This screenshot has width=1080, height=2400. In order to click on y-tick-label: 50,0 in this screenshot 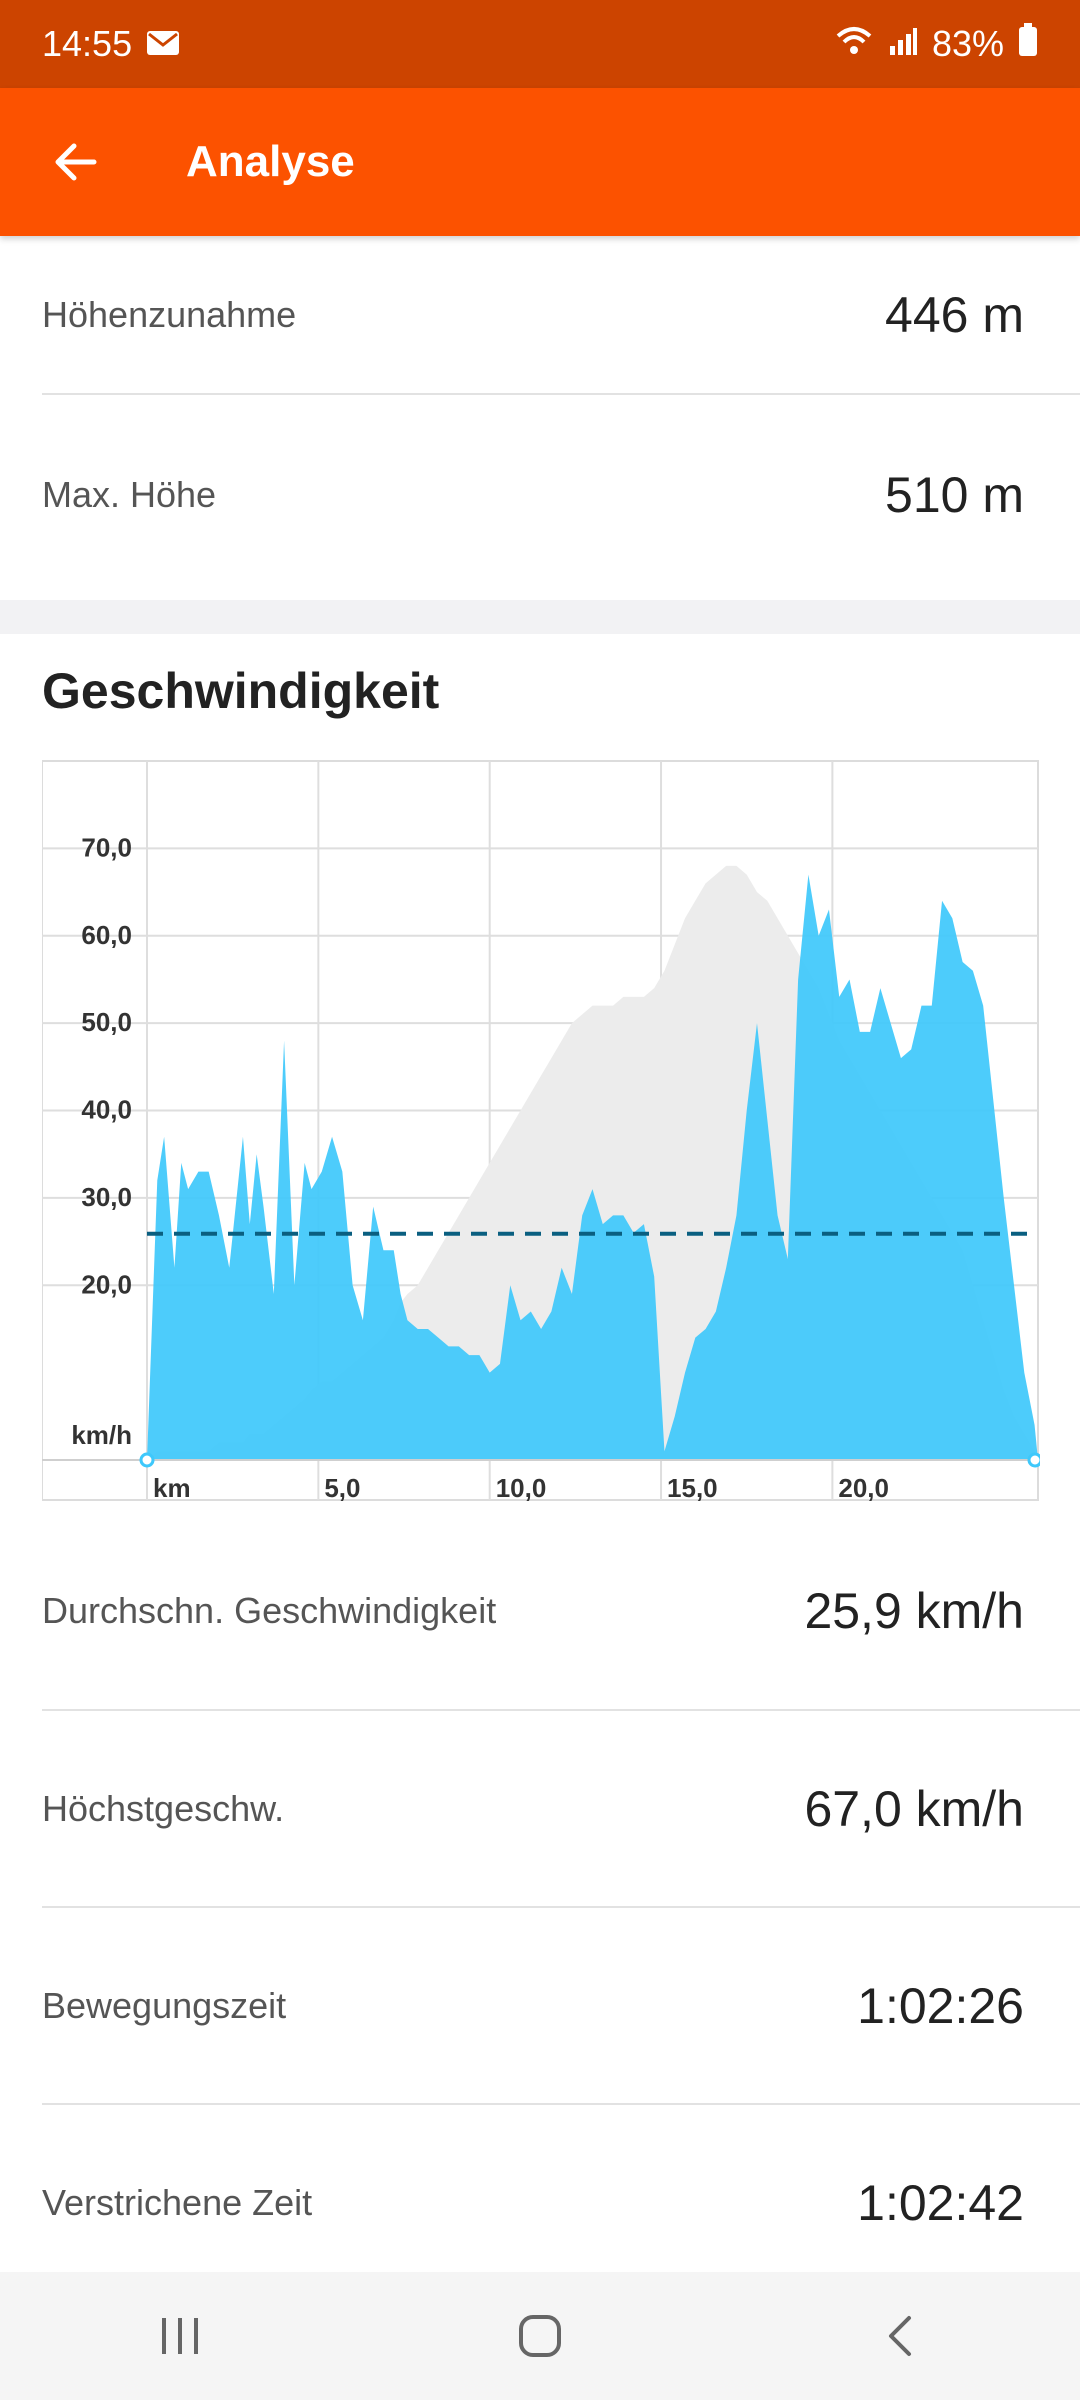, I will do `click(106, 1022)`.